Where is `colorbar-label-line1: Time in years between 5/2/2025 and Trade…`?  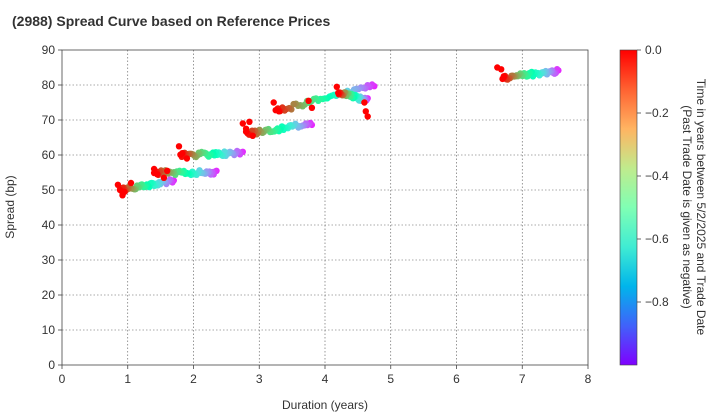 colorbar-label-line1: Time in years between 5/2/2025 and Trade… is located at coordinates (701, 207).